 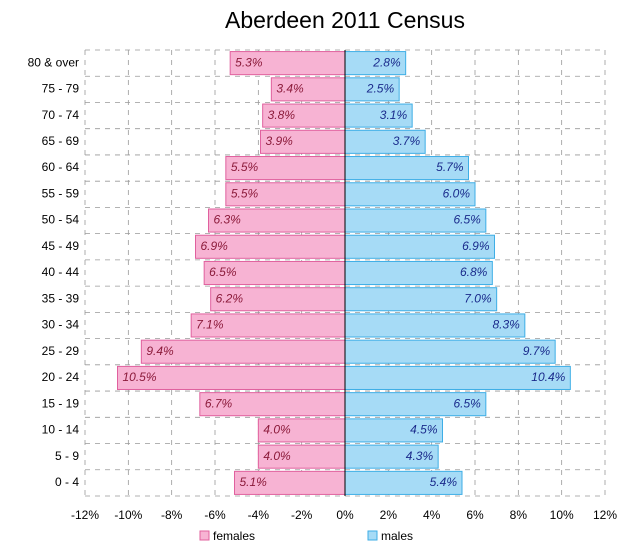 What do you see at coordinates (407, 141) in the screenshot?
I see `value-label: 3.7%` at bounding box center [407, 141].